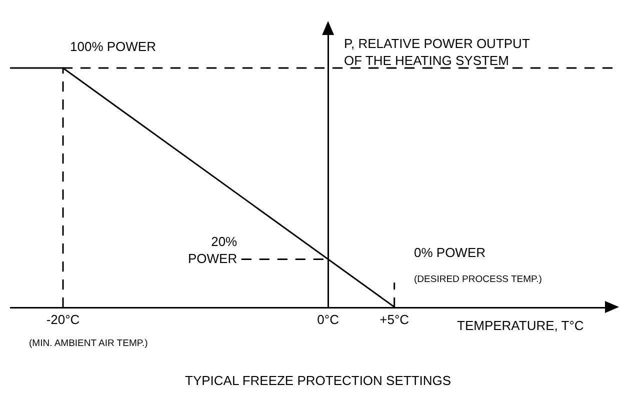  What do you see at coordinates (88, 343) in the screenshot?
I see `text: (MIN. AMBIENT AIR TEMP.)` at bounding box center [88, 343].